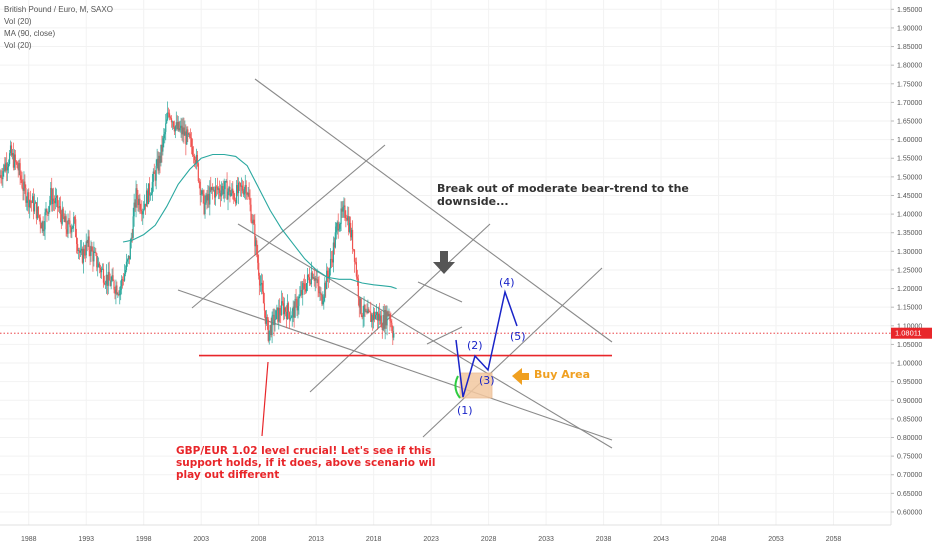 Image resolution: width=932 pixels, height=550 pixels. What do you see at coordinates (18, 21) in the screenshot?
I see `indicator-vol: Vol (20)` at bounding box center [18, 21].